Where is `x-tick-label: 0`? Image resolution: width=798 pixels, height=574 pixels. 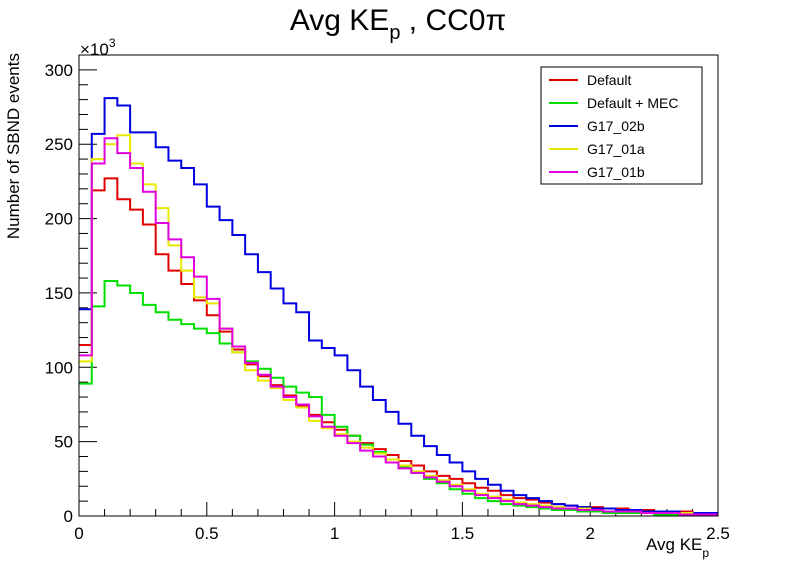
x-tick-label: 0 is located at coordinates (78, 533).